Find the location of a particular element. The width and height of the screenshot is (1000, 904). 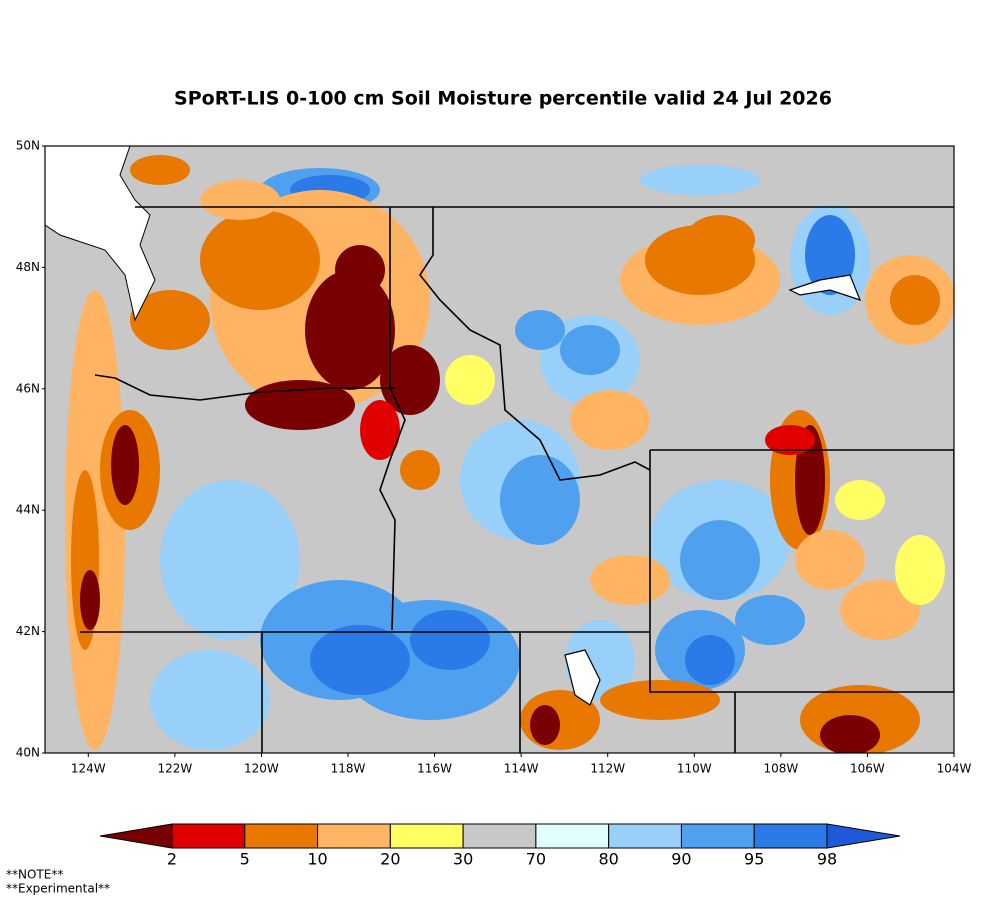

colorbar-label: 30 is located at coordinates (463, 859).